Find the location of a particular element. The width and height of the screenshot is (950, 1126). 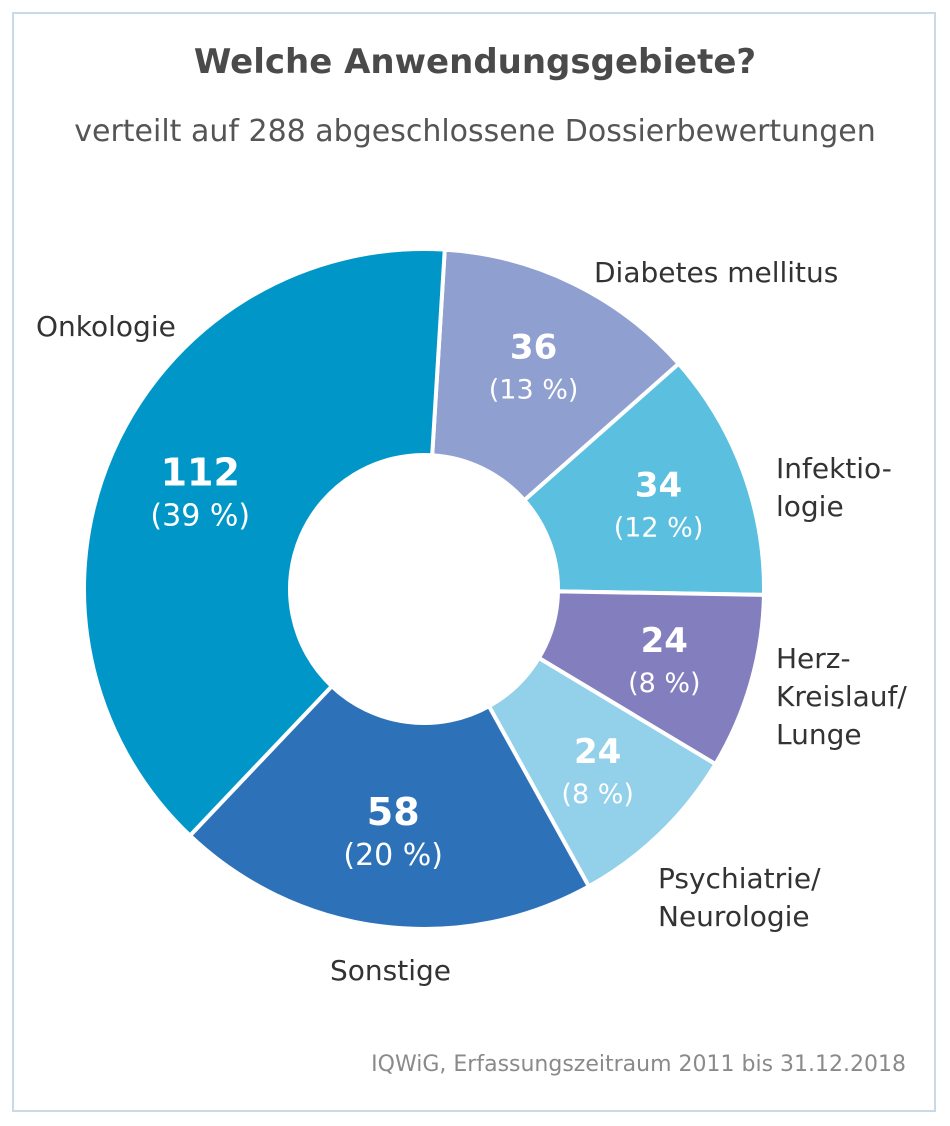

category-label-line: Onkologie is located at coordinates (106, 326).